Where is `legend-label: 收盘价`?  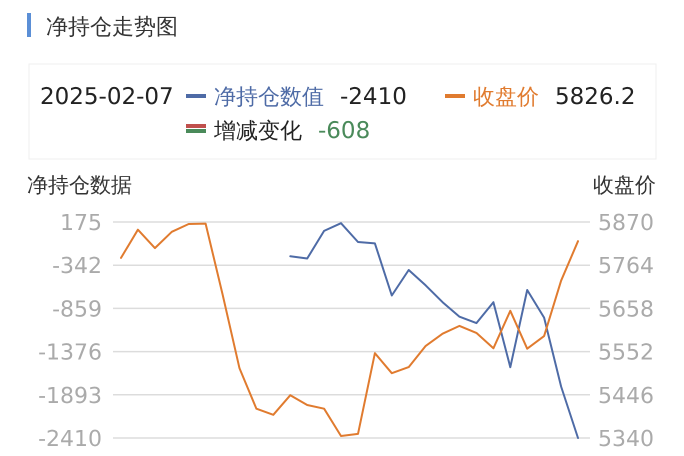
legend-label: 收盘价 is located at coordinates (506, 97).